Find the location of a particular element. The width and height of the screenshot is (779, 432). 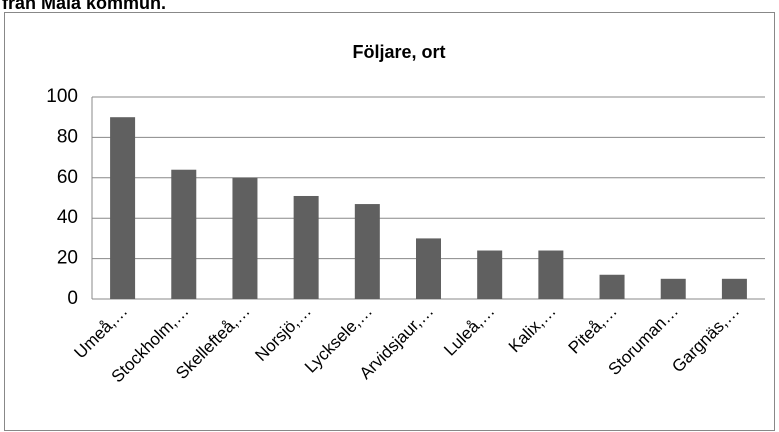

caption: från Malå kommun. is located at coordinates (84, 6).